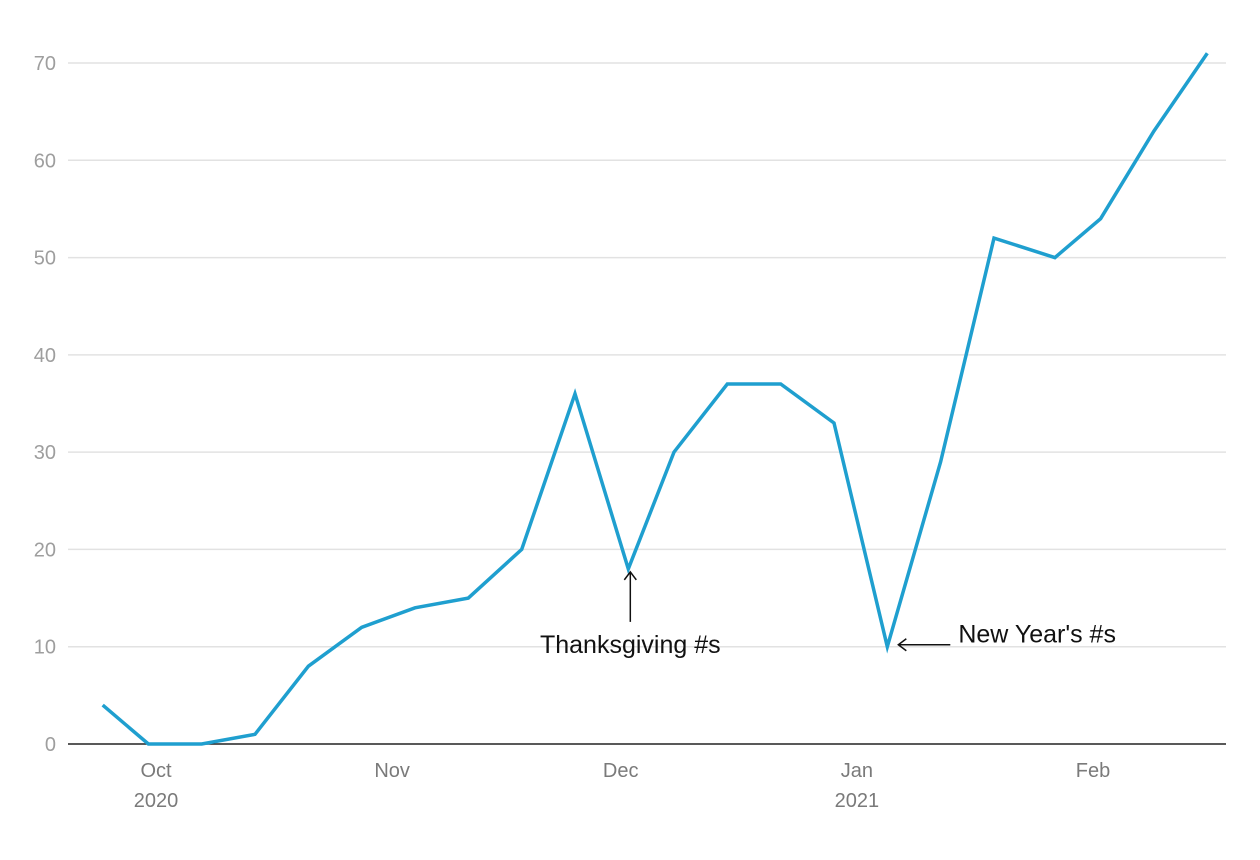 This screenshot has width=1260, height=860. Describe the element at coordinates (630, 575) in the screenshot. I see `annotation-arrow-head-thanksgiving` at that location.